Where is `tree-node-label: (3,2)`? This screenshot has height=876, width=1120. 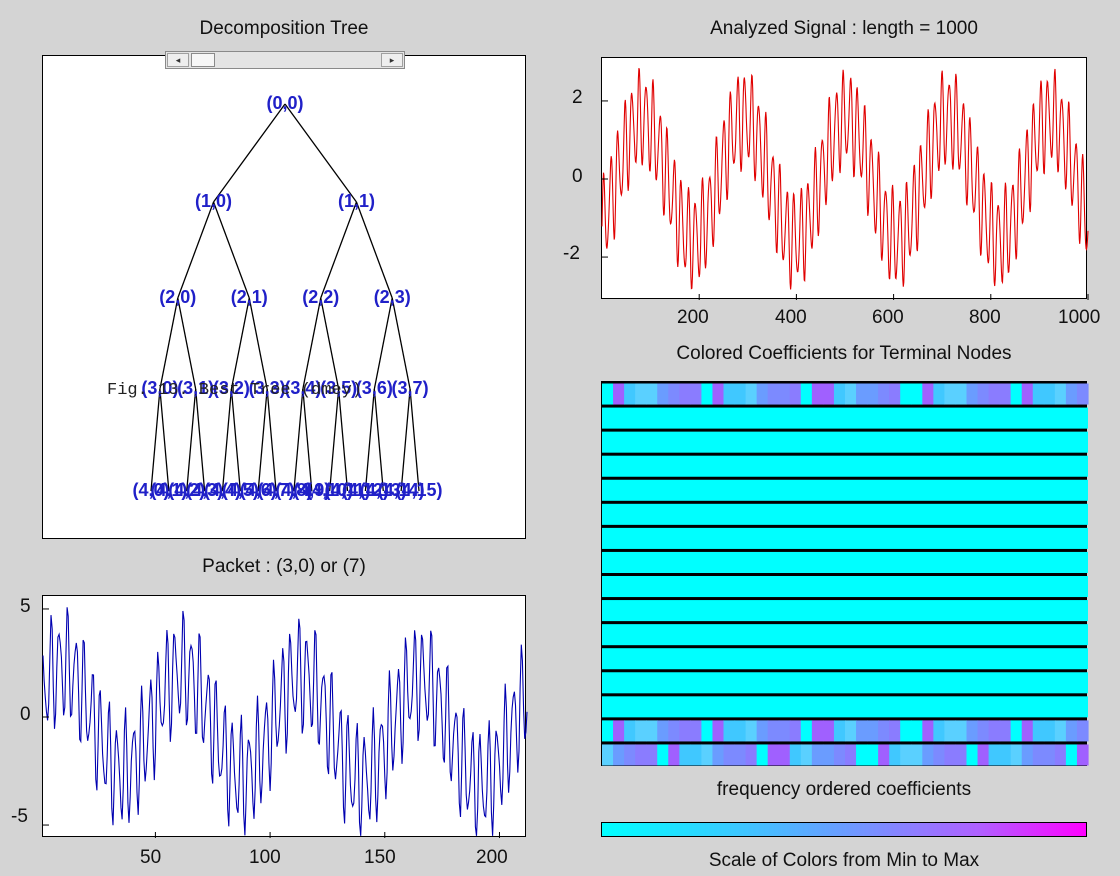
tree-node-label: (3,2) is located at coordinates (231, 388).